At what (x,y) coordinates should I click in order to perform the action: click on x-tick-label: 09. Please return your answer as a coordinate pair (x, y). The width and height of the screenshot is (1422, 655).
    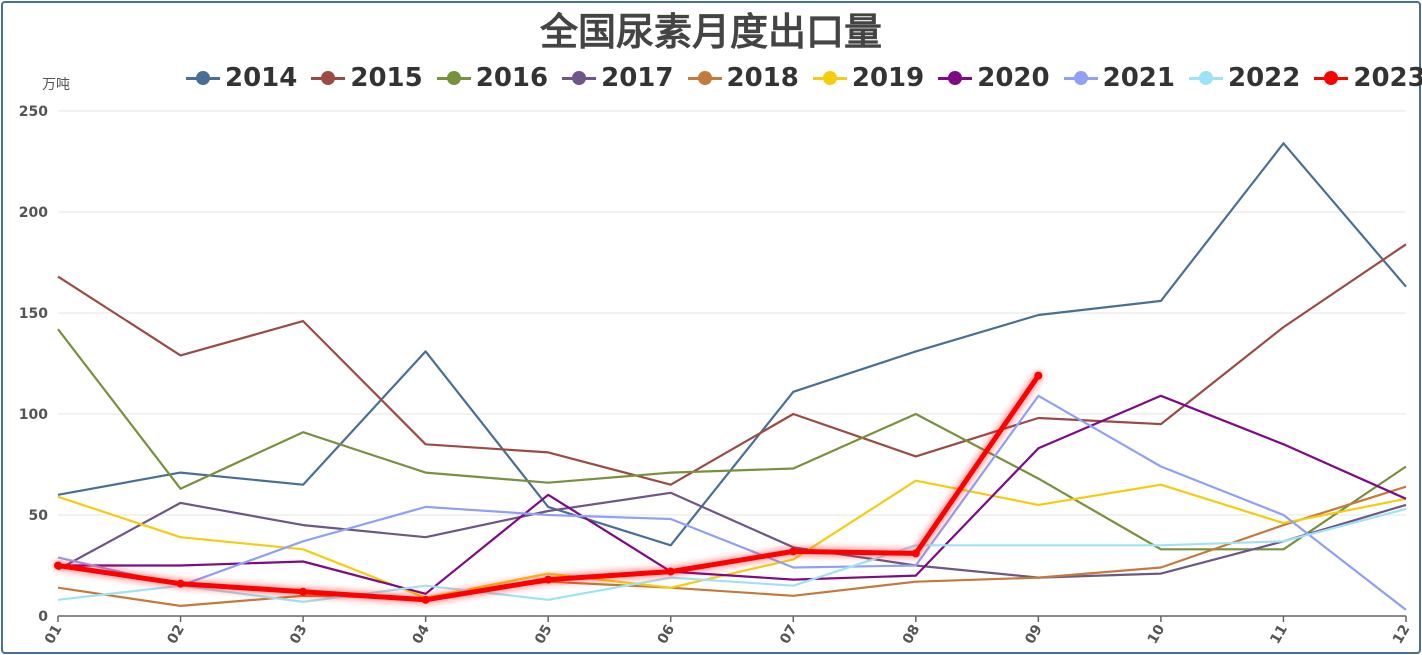
    Looking at the image, I should click on (1034, 634).